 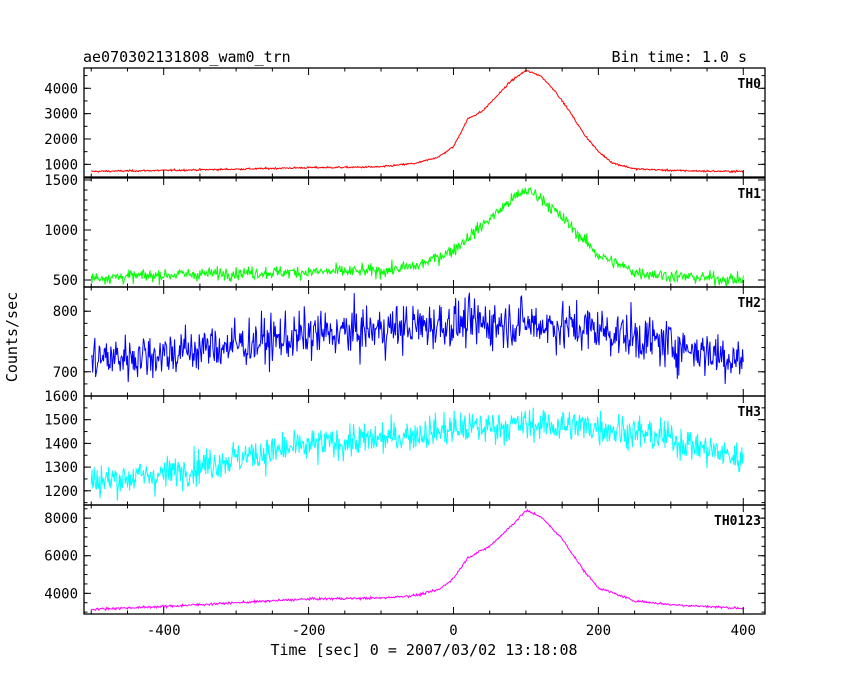 What do you see at coordinates (423, 650) in the screenshot?
I see `x-axis-title: Time [sec] 0 = 2007/03/02 13:18:08` at bounding box center [423, 650].